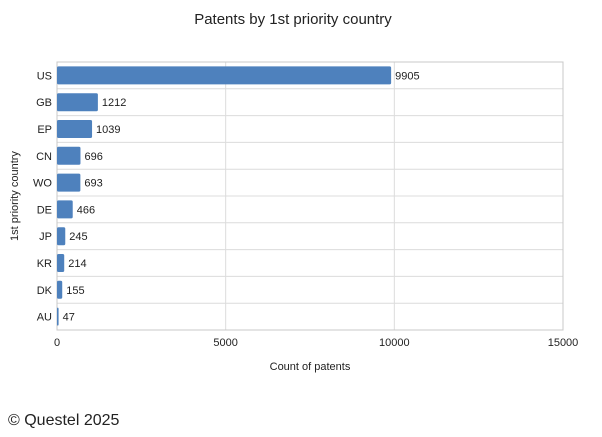 The height and width of the screenshot is (437, 602). Describe the element at coordinates (316, 343) in the screenshot. I see `x-axis-tick-labels: 0 5000 10000 15000` at that location.